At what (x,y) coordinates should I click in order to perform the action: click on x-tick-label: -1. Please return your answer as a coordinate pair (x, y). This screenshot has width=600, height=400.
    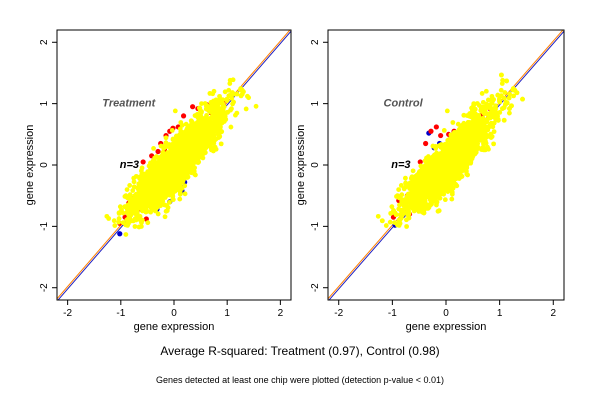
    Looking at the image, I should click on (120, 313).